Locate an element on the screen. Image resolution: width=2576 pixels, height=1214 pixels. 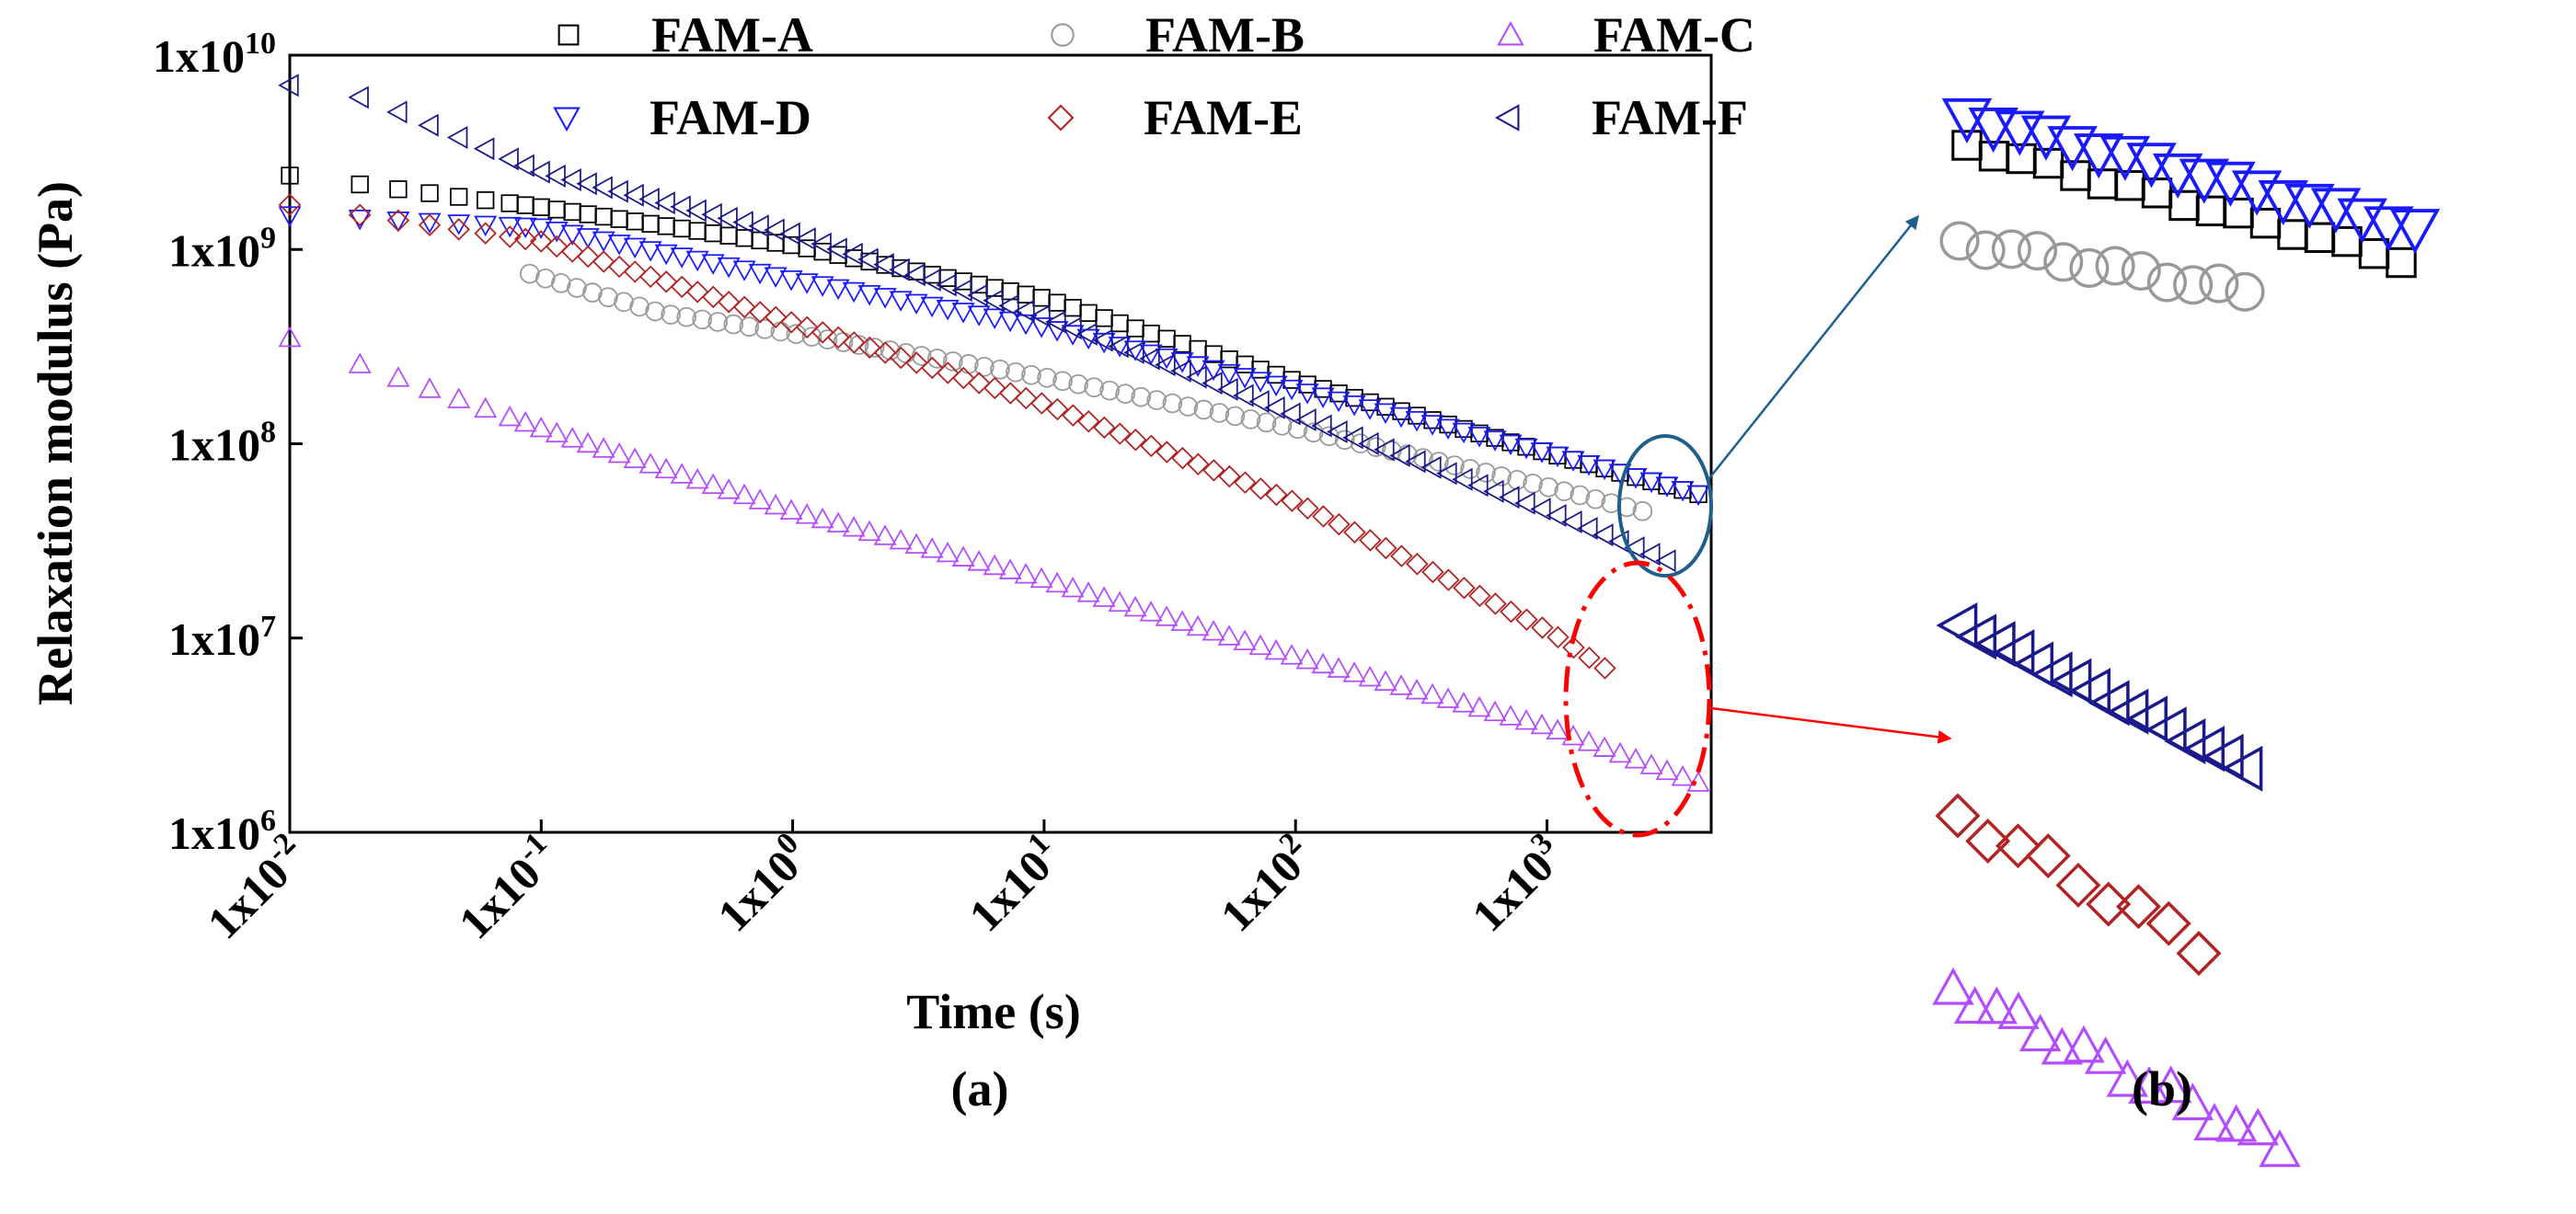
series-fam-b is located at coordinates (1086, 392).